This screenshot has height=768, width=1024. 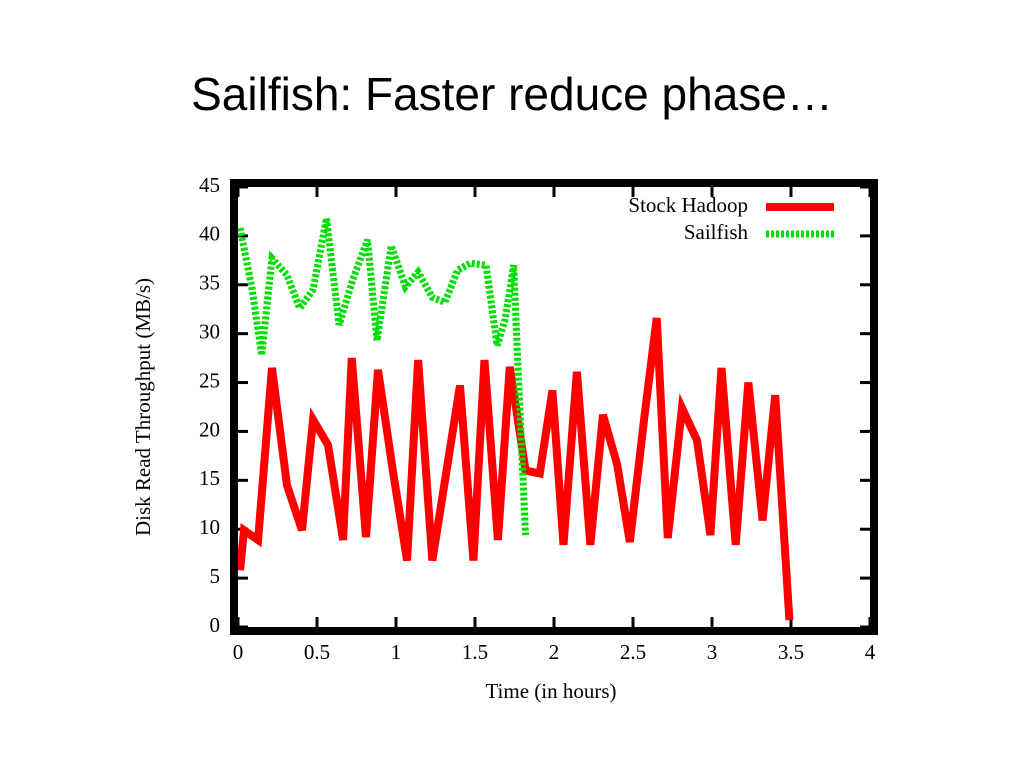 I want to click on y-tick-label: 35, so click(x=209, y=283).